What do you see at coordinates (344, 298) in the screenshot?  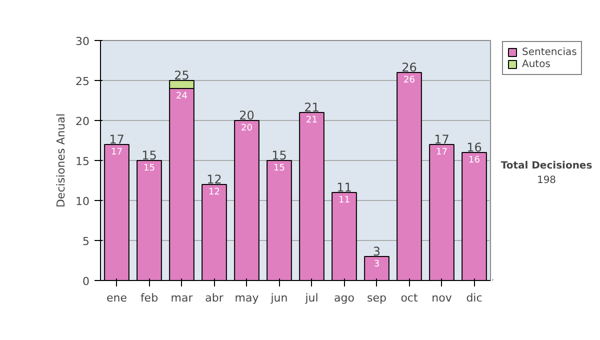 I see `x-tick-label: ago` at bounding box center [344, 298].